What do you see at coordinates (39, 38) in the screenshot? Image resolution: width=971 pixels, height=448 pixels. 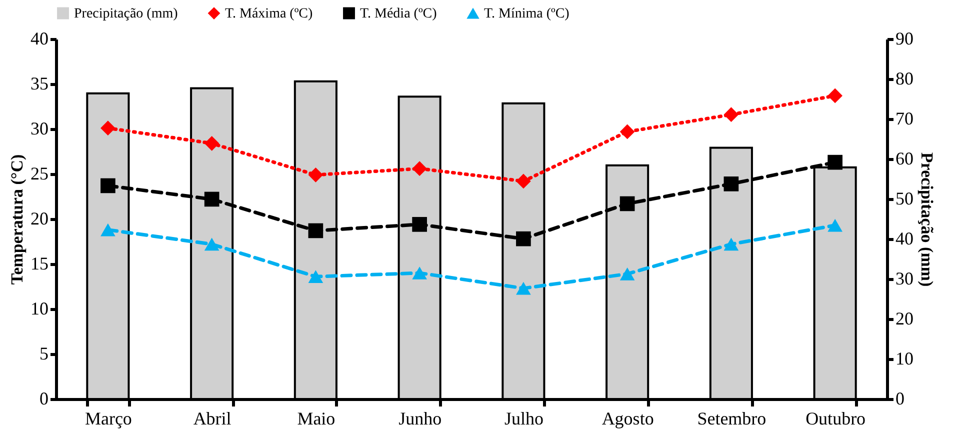 I see `y-tick-label: 40` at bounding box center [39, 38].